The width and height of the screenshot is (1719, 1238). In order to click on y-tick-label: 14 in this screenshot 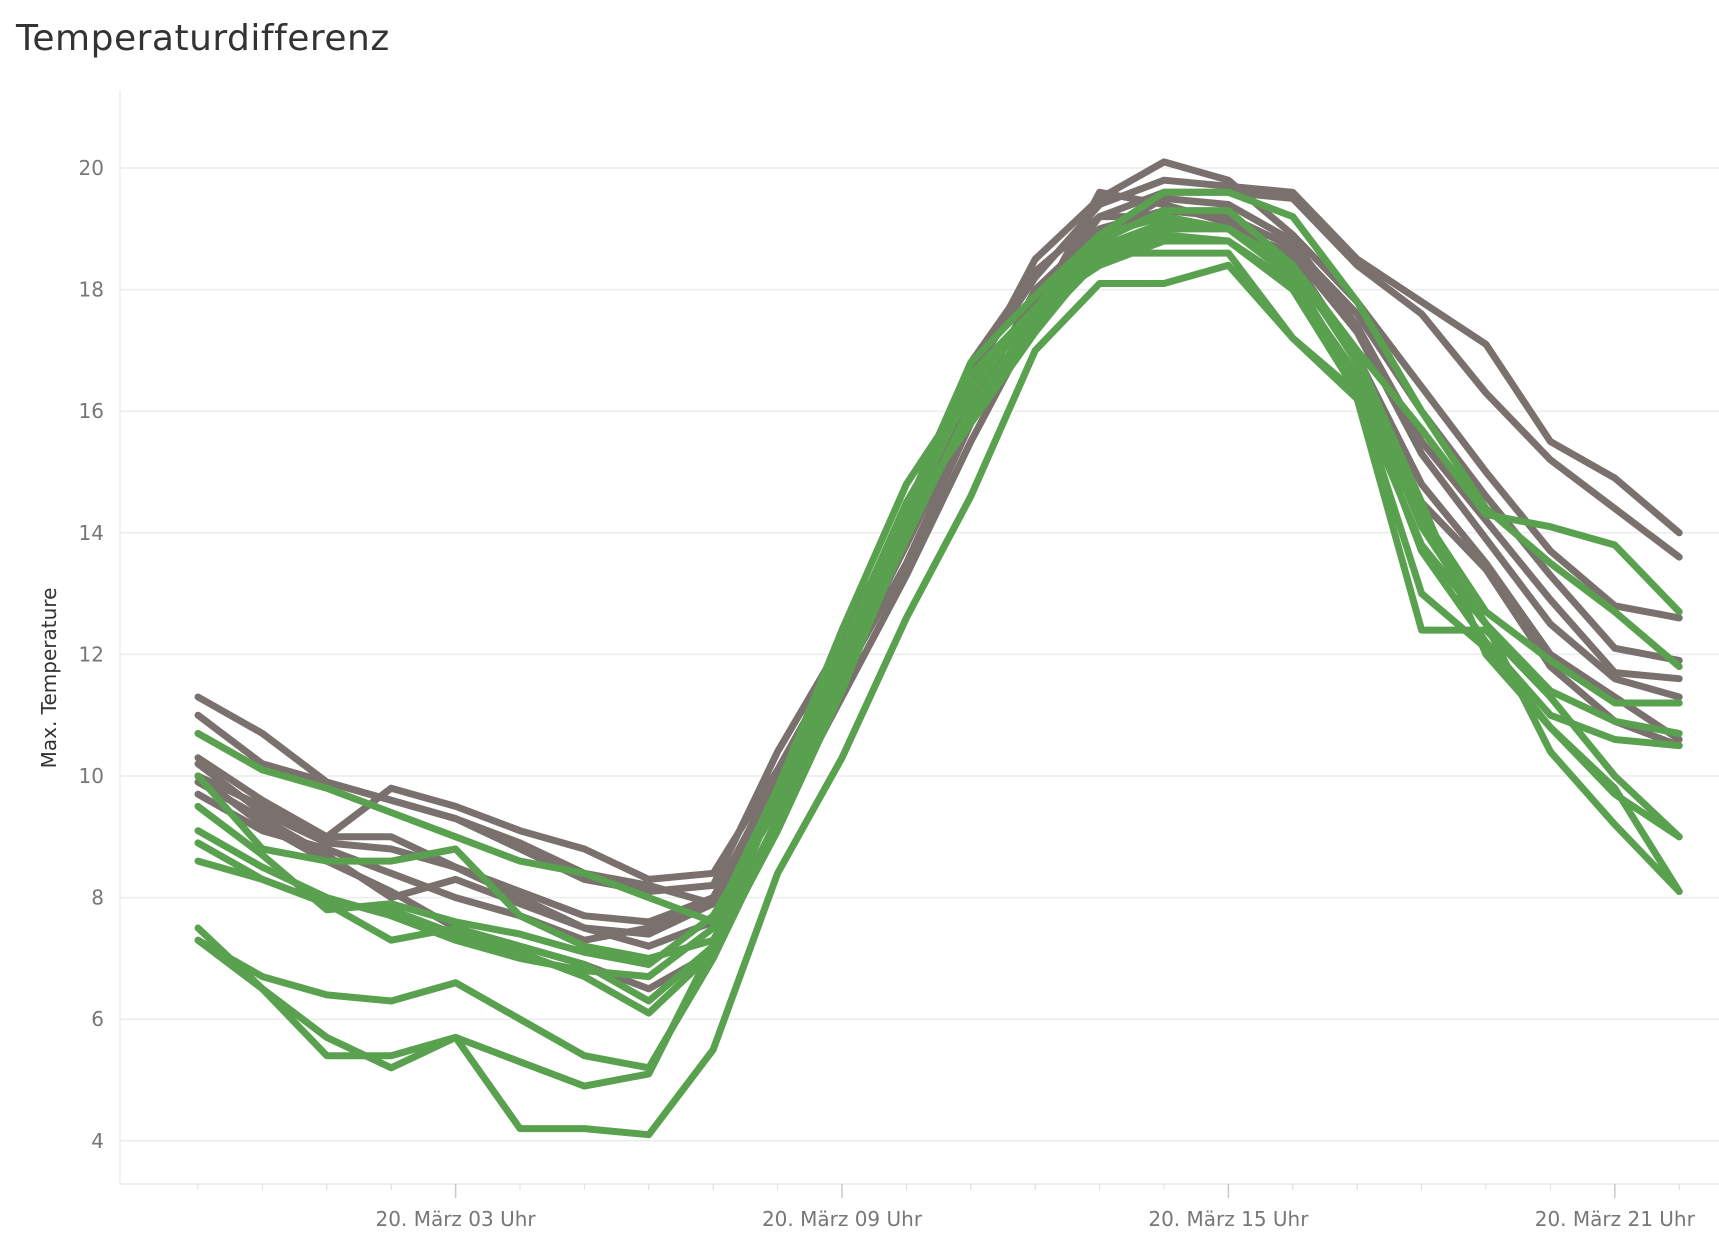, I will do `click(91, 533)`.